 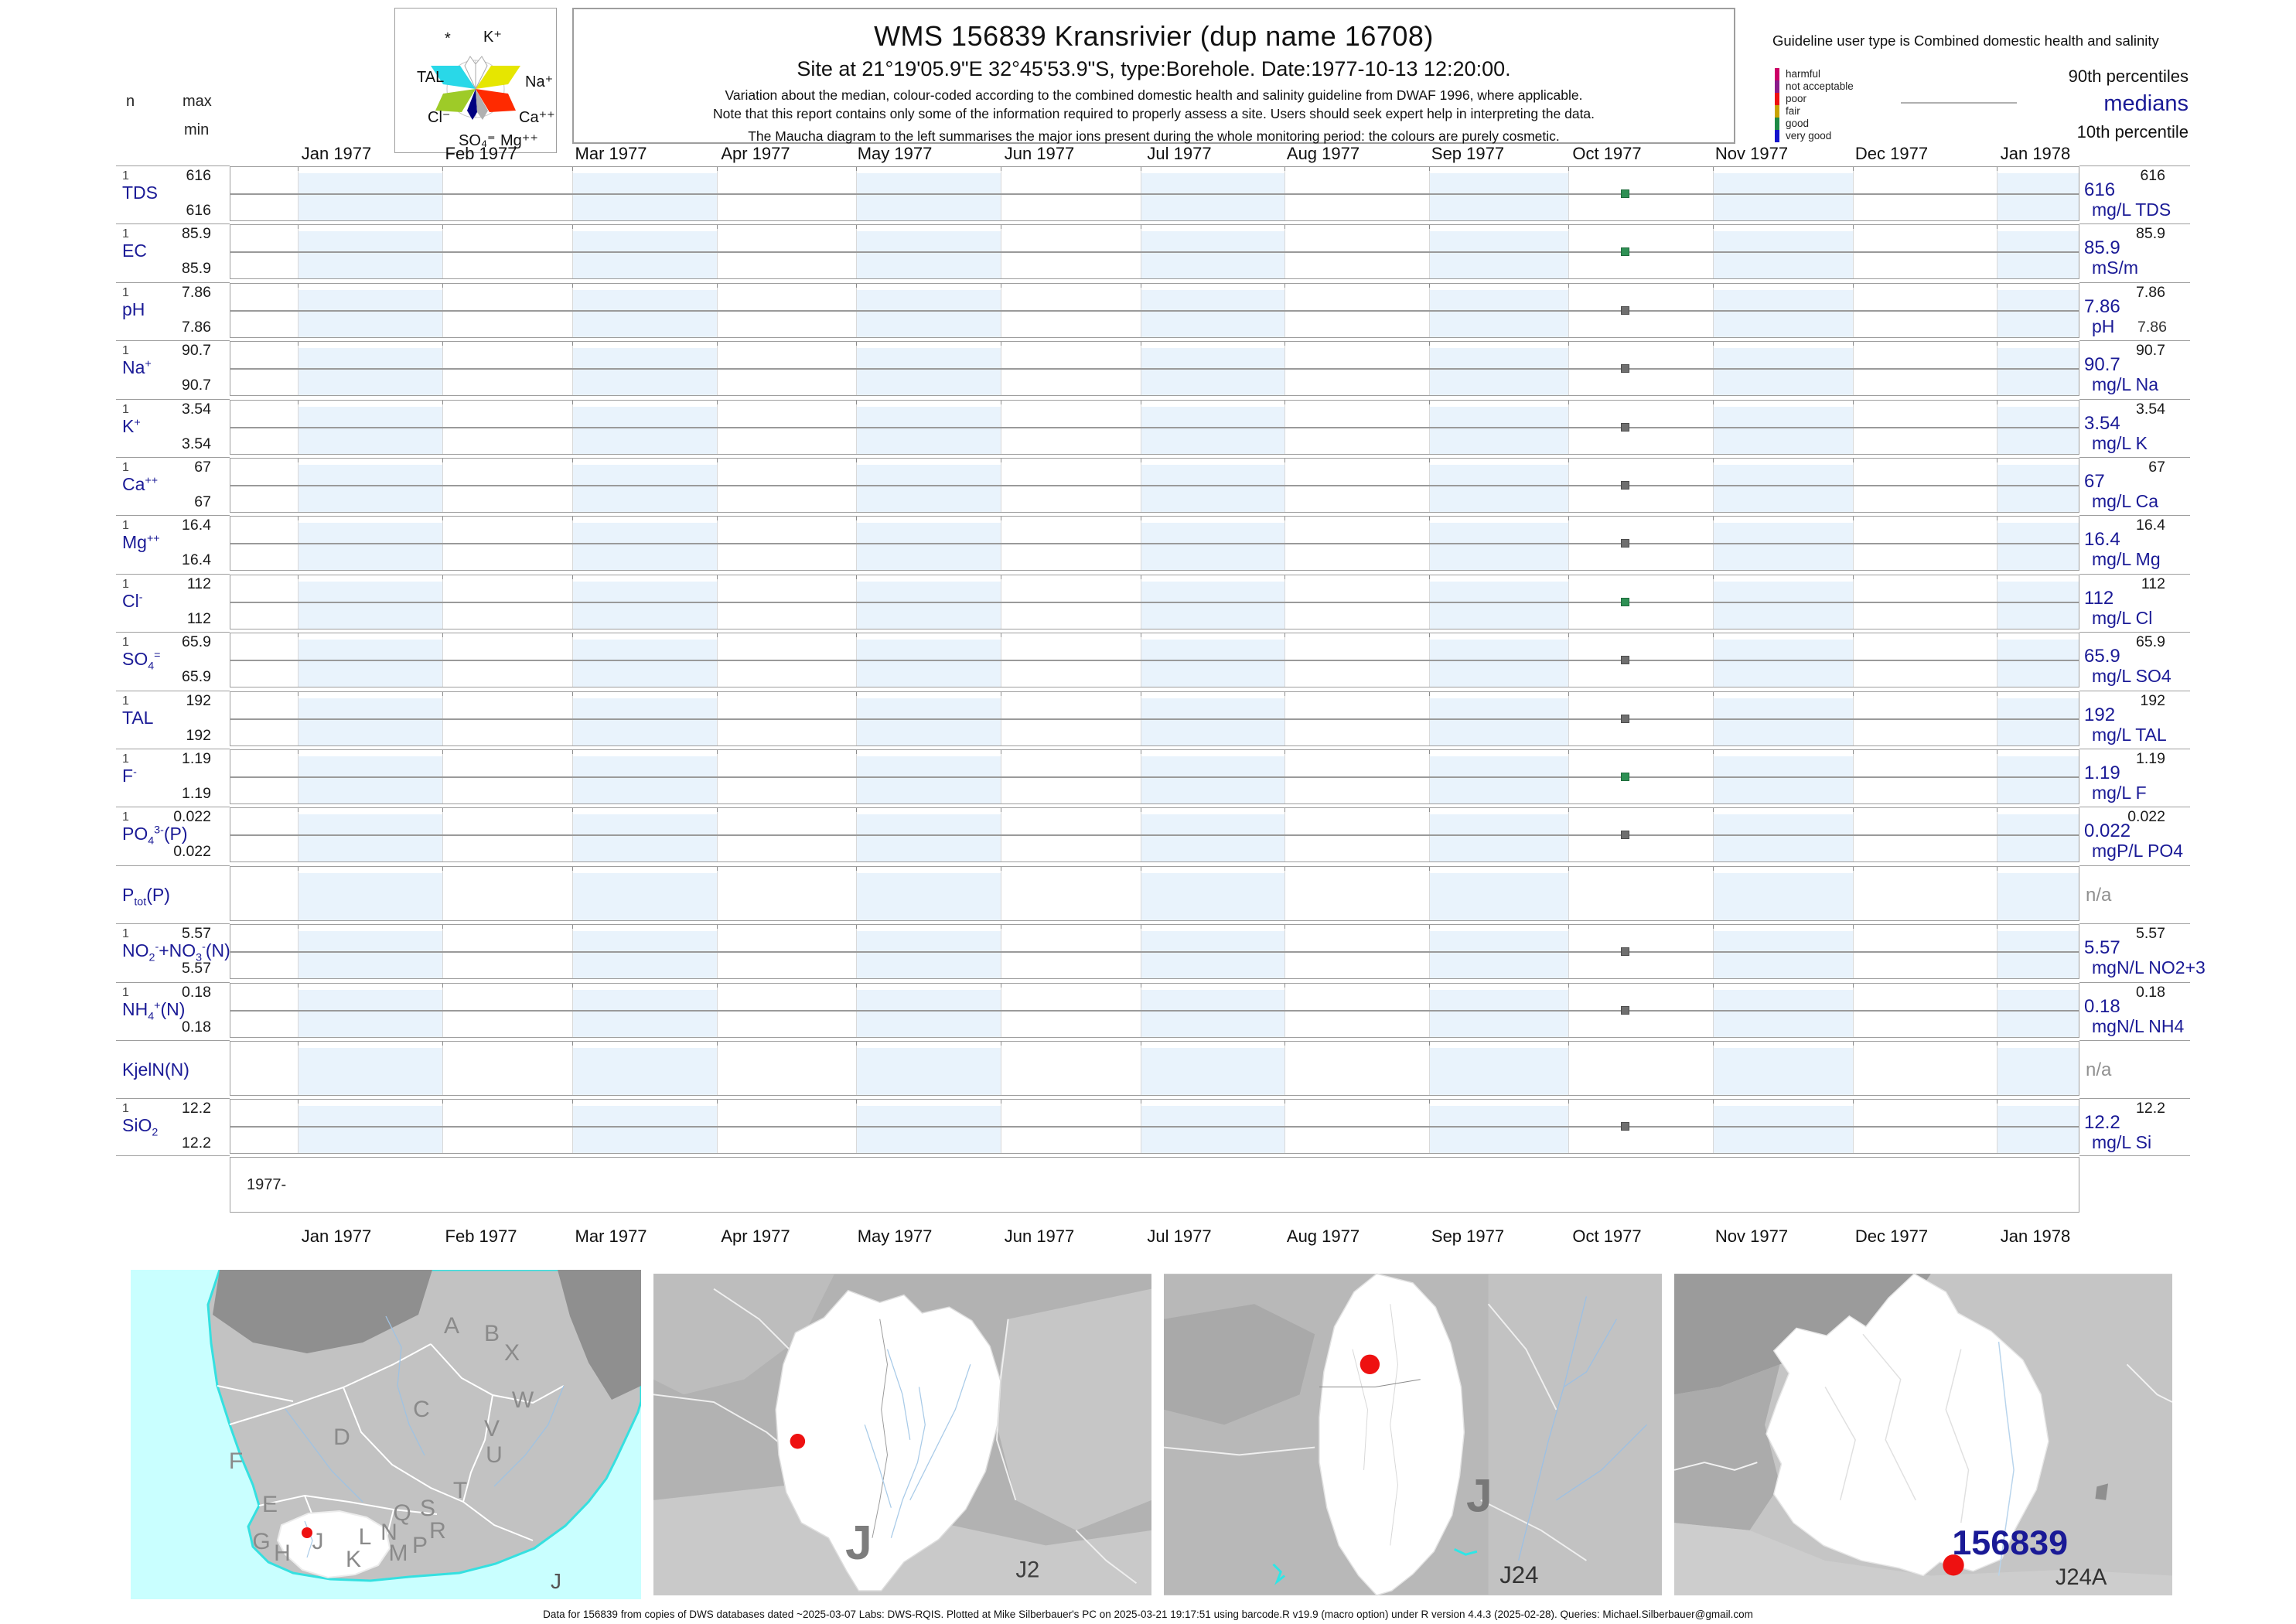 What do you see at coordinates (1154, 1010) in the screenshot?
I see `median-line-nh4` at bounding box center [1154, 1010].